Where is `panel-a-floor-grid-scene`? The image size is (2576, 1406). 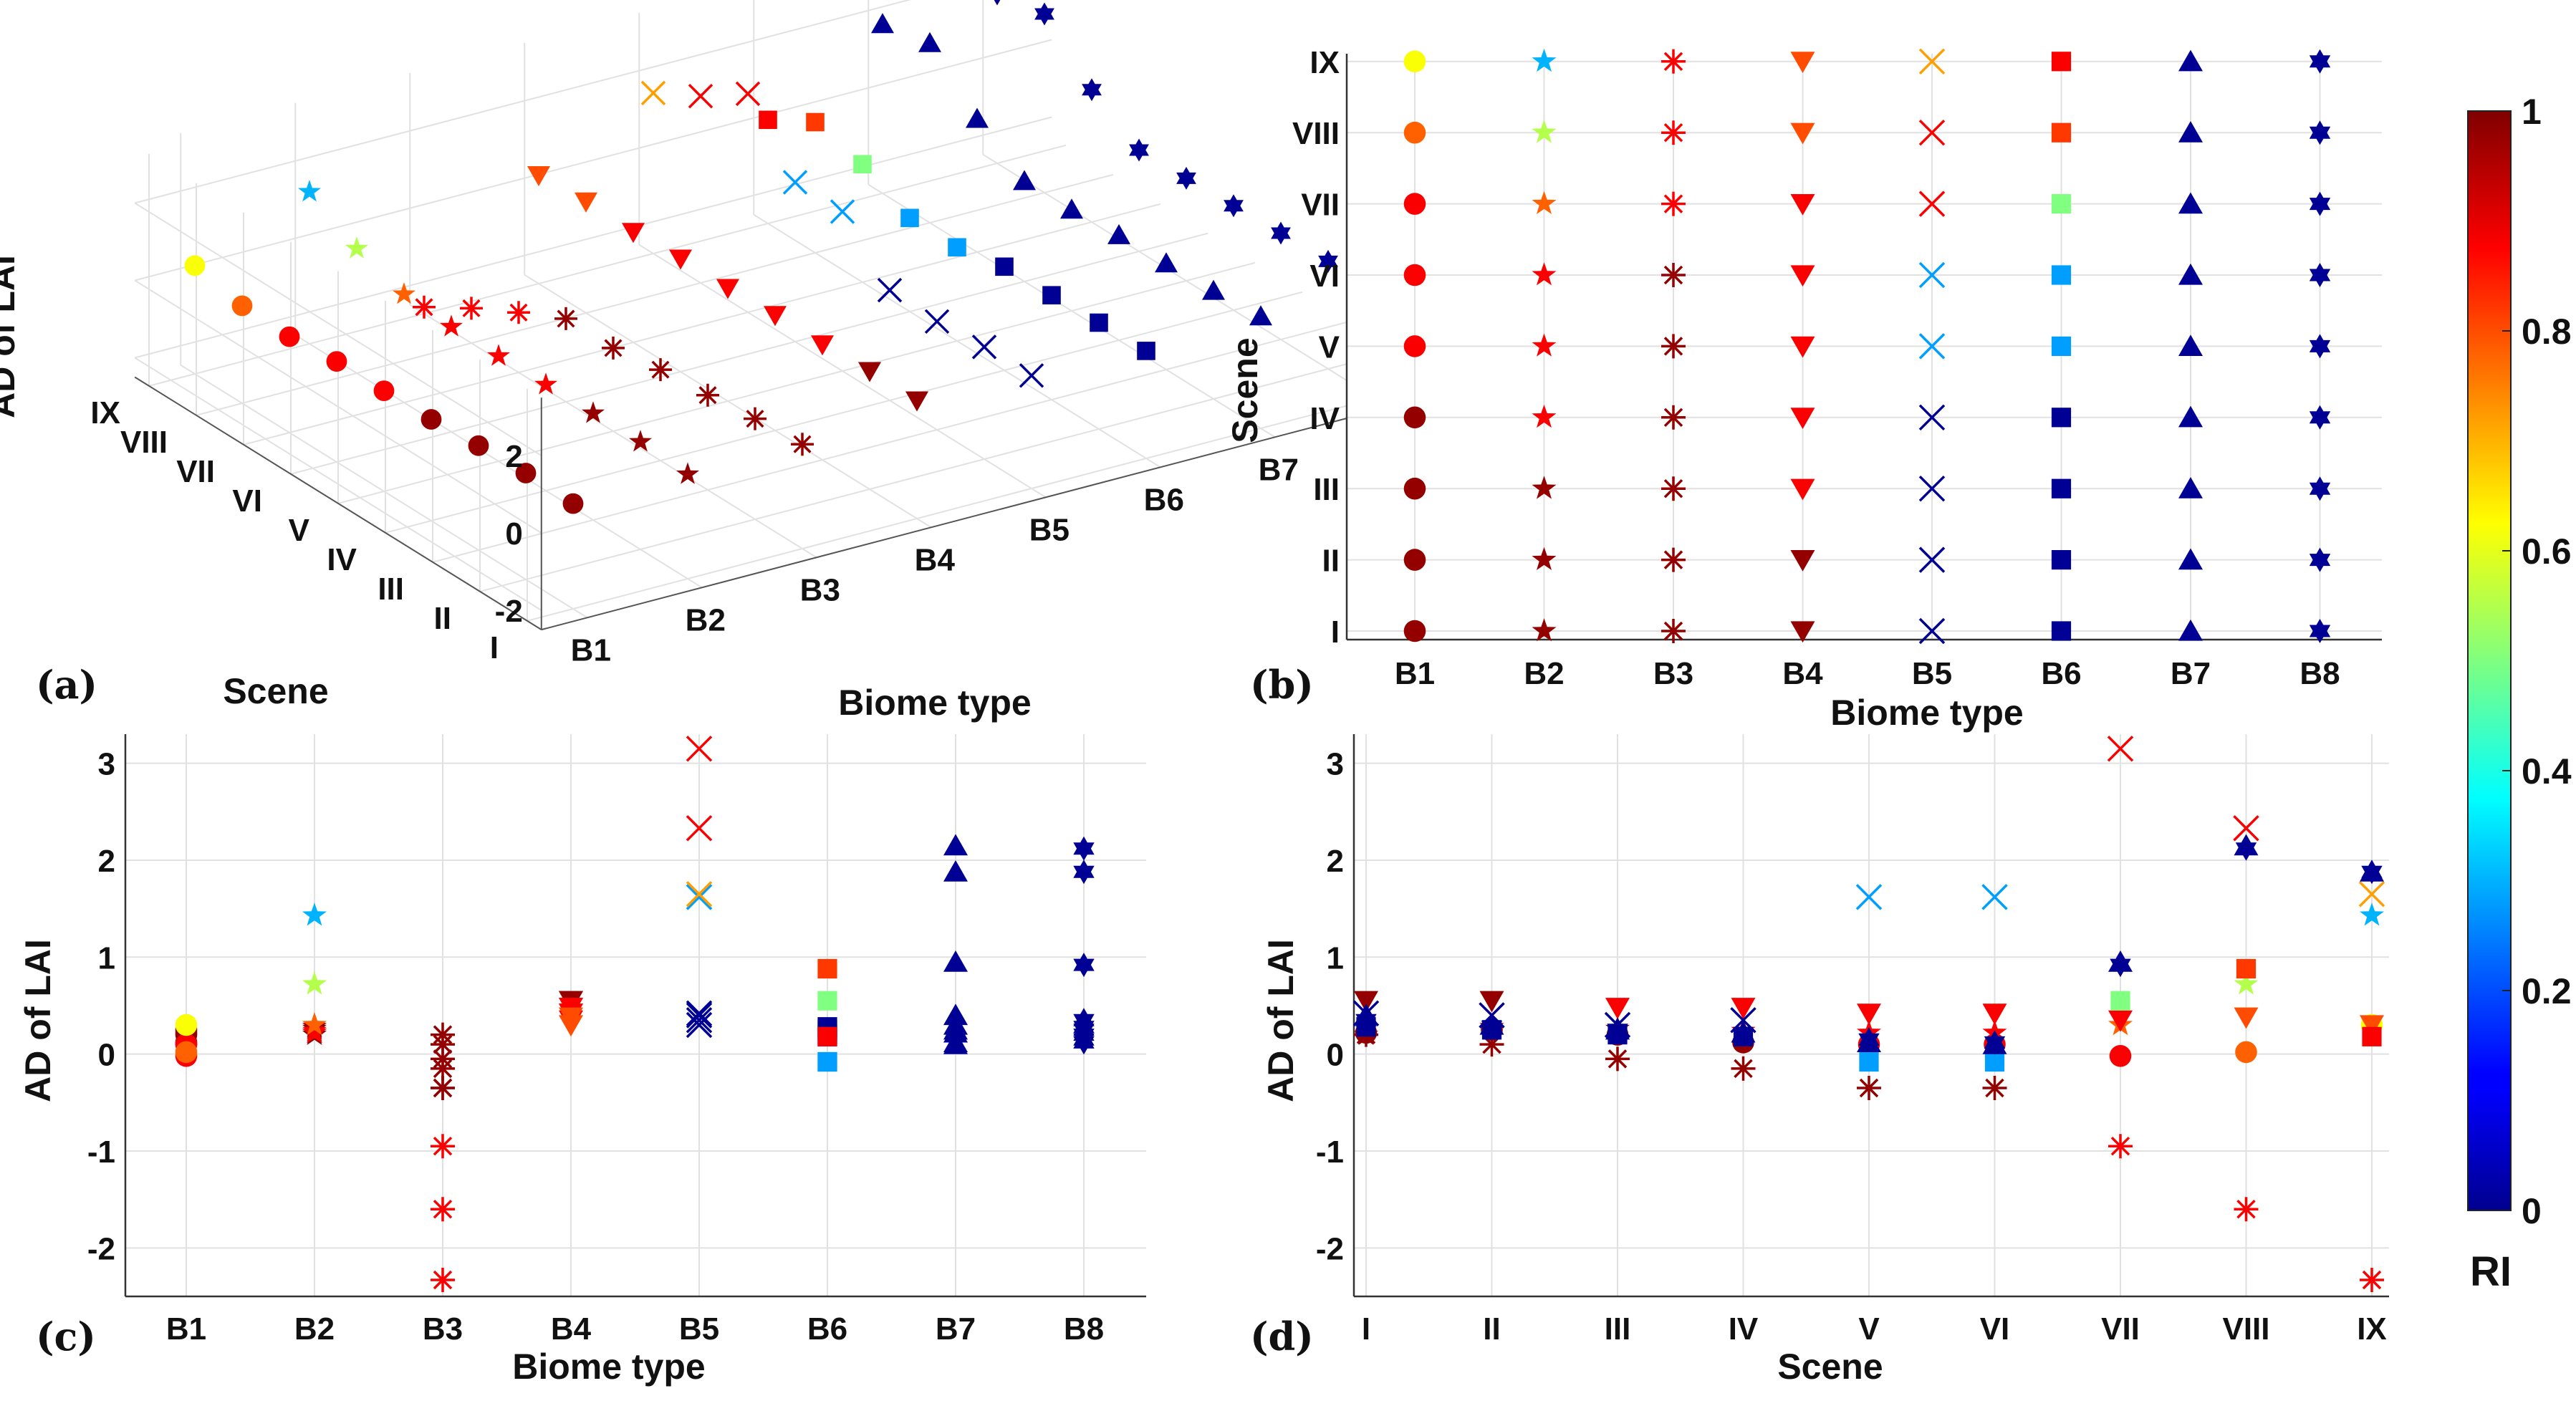 panel-a-floor-grid-scene is located at coordinates (986, 501).